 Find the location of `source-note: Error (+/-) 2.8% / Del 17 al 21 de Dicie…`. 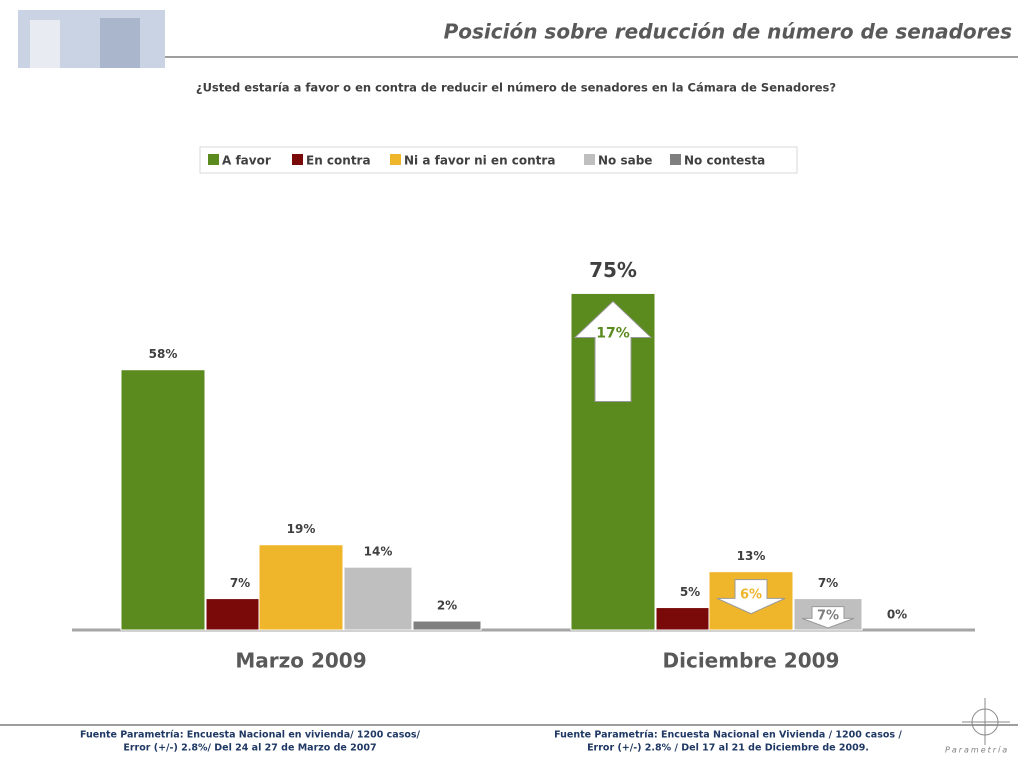

source-note: Error (+/-) 2.8% / Del 17 al 21 de Dicie… is located at coordinates (728, 748).